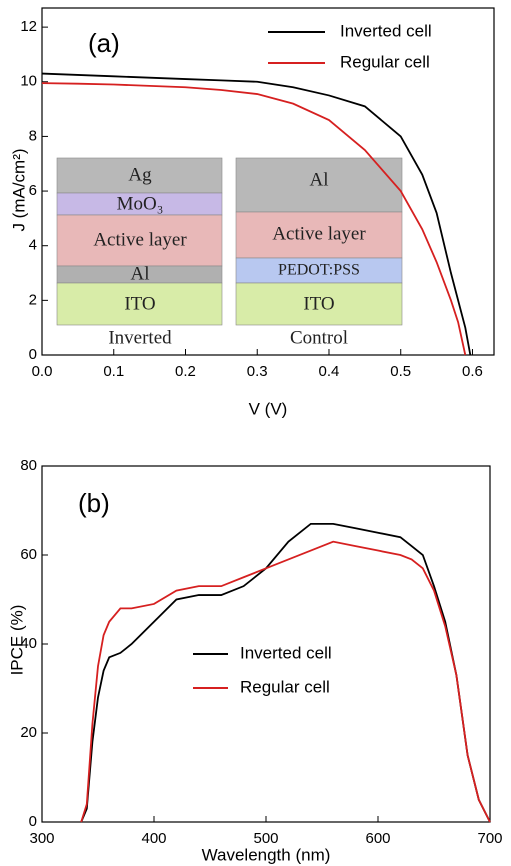  I want to click on y-tick-label: 40, so click(28, 643).